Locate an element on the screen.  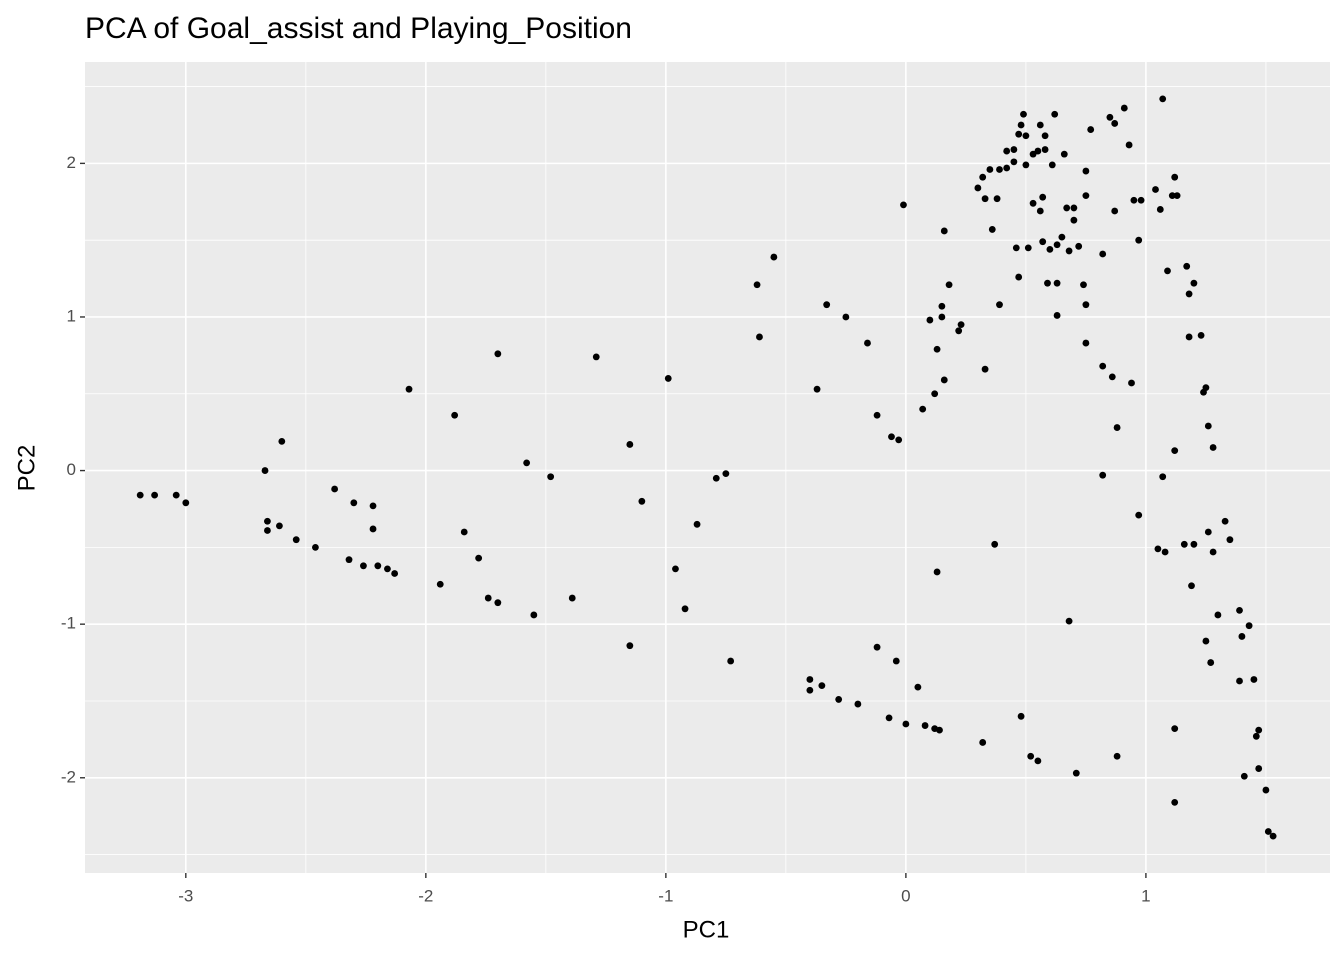
y-tick-label: -2 is located at coordinates (68, 776).